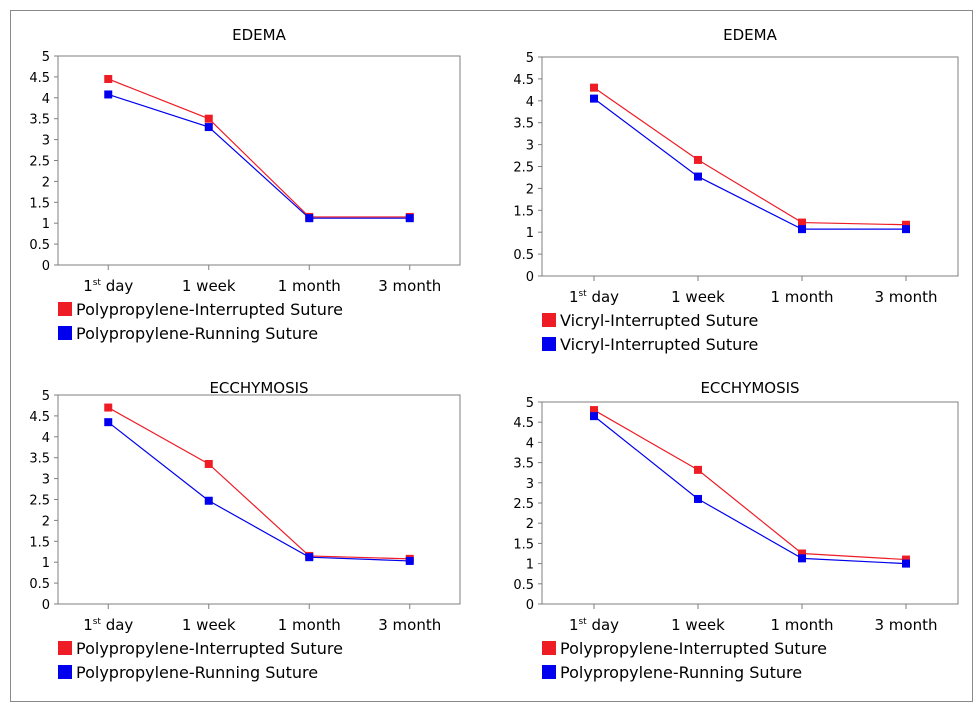  What do you see at coordinates (259, 35) in the screenshot?
I see `chart-title: EDEMA` at bounding box center [259, 35].